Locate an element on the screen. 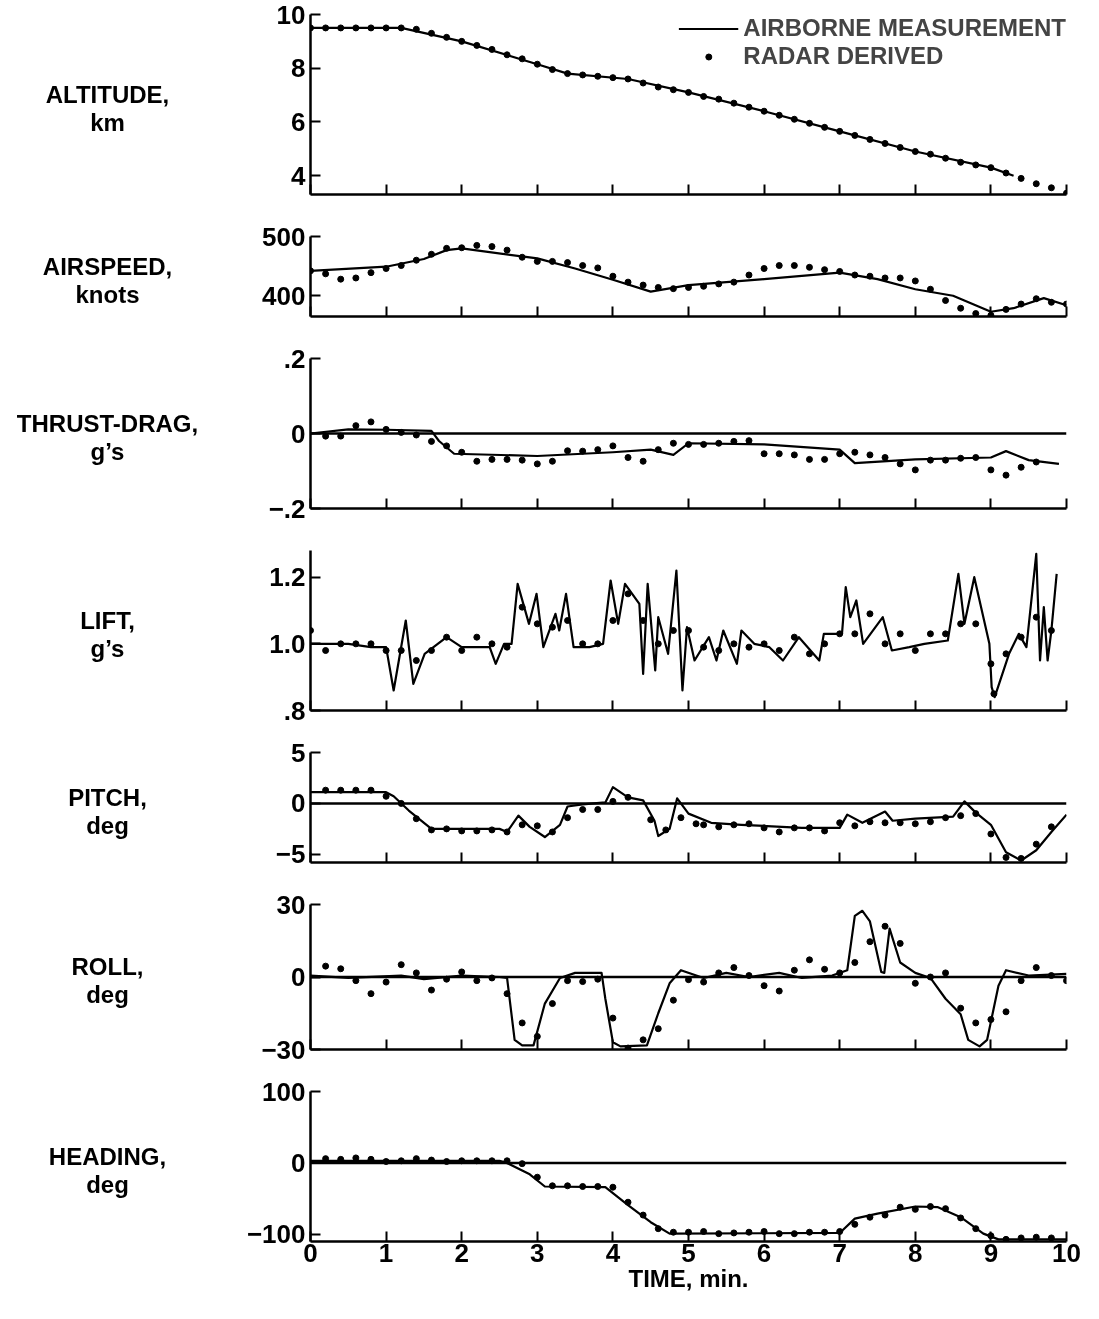 The height and width of the screenshot is (1319, 1099). y-axis-title: ROLL, deg is located at coordinates (107, 981).